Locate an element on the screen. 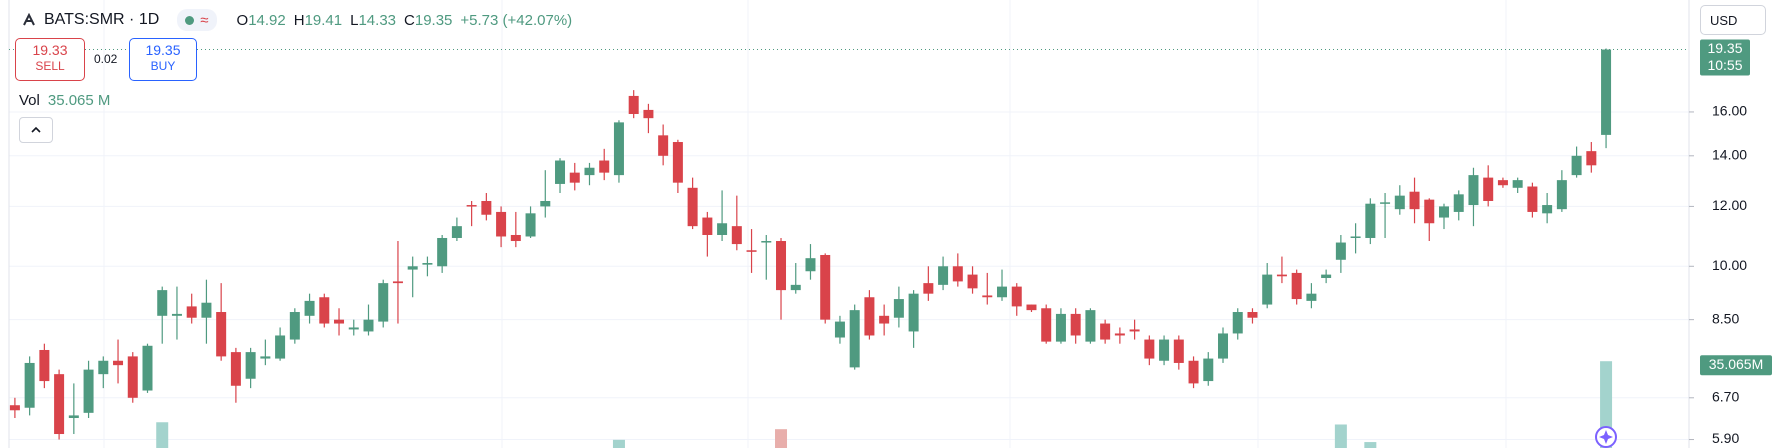  compass-icon is located at coordinates (1606, 437).